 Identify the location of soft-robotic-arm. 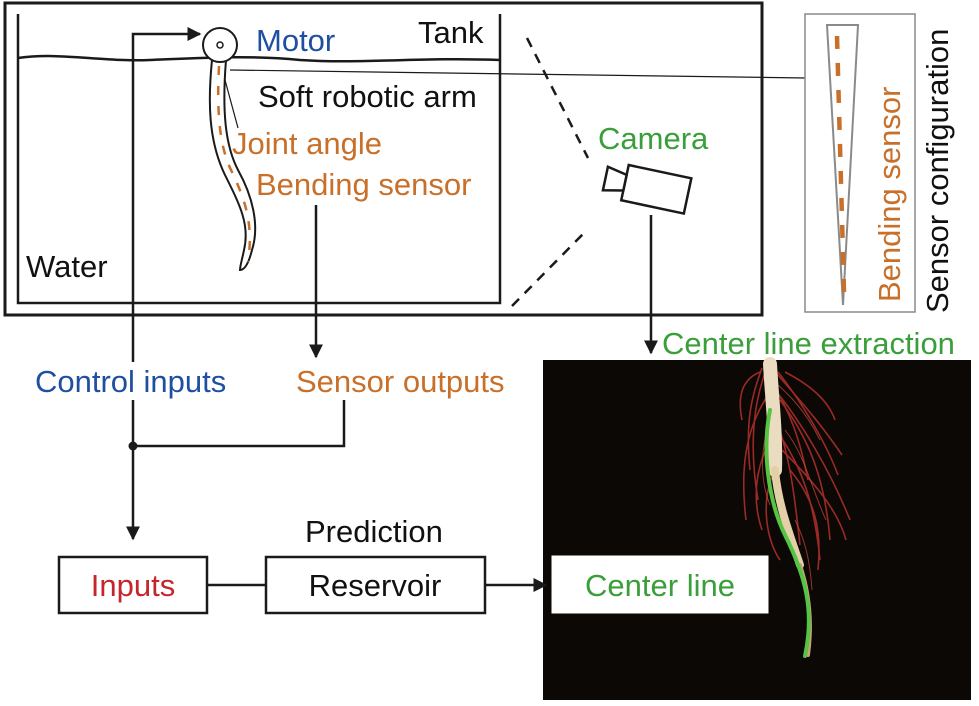
(232, 165).